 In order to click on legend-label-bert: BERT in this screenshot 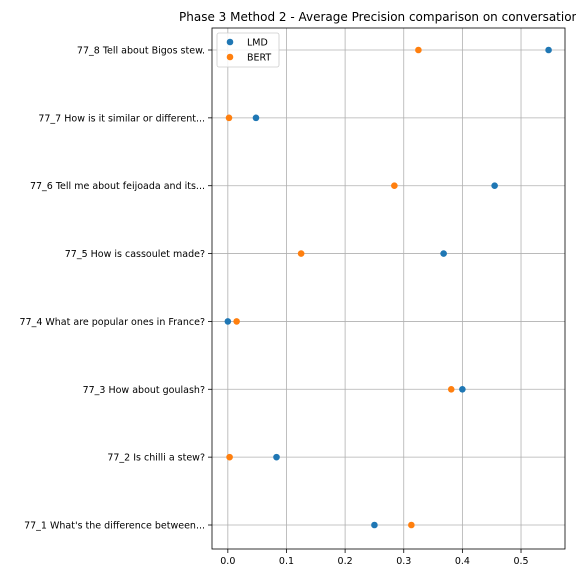, I will do `click(259, 58)`.